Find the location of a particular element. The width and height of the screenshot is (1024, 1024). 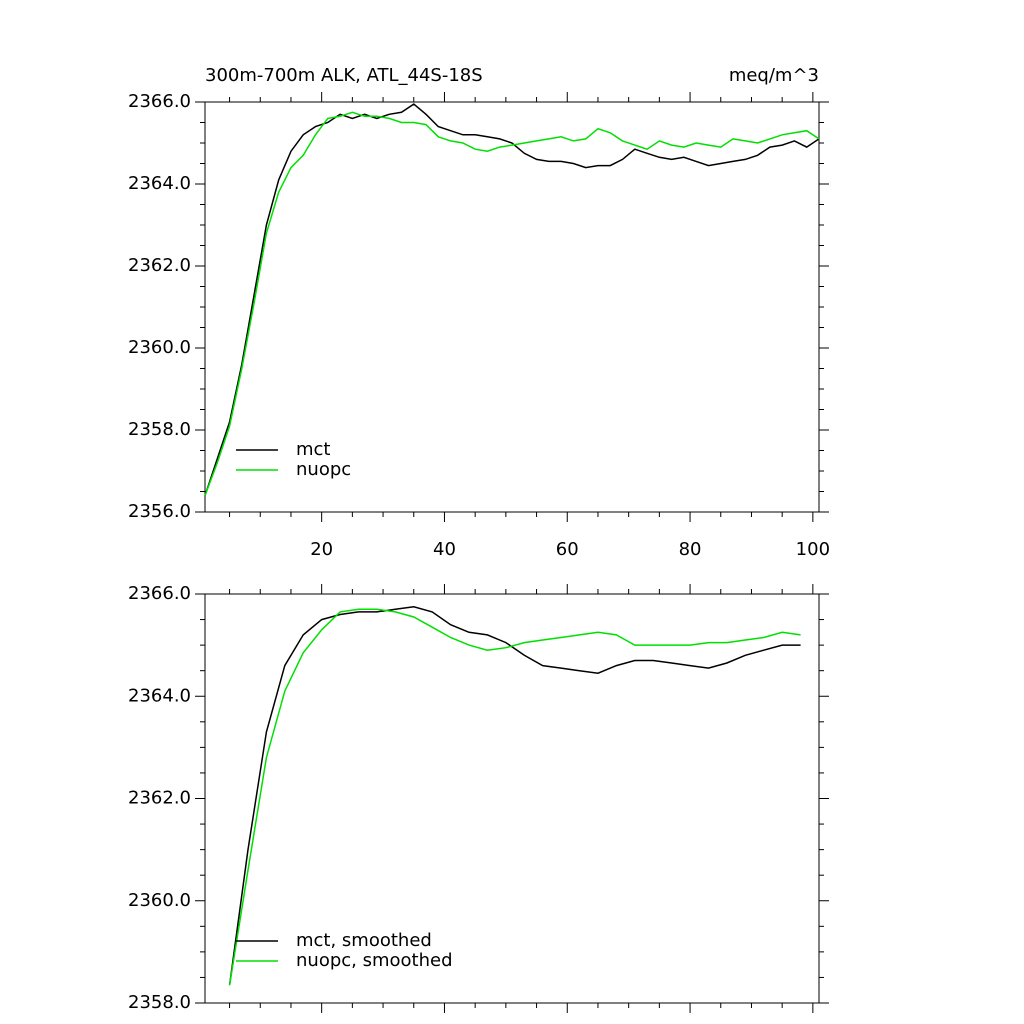

x-tick-label: 20 is located at coordinates (321, 549).